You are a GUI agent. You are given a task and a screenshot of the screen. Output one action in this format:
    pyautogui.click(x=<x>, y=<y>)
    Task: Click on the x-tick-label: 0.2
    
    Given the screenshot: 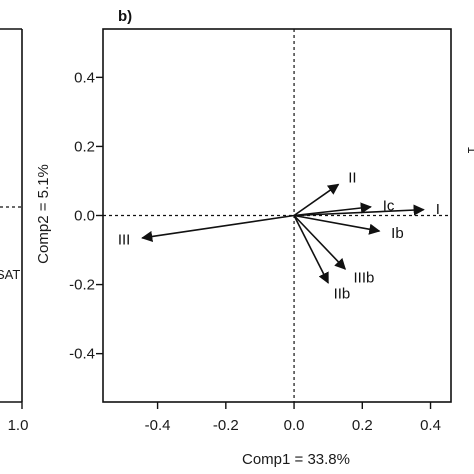 What is the action you would take?
    pyautogui.click(x=362, y=425)
    